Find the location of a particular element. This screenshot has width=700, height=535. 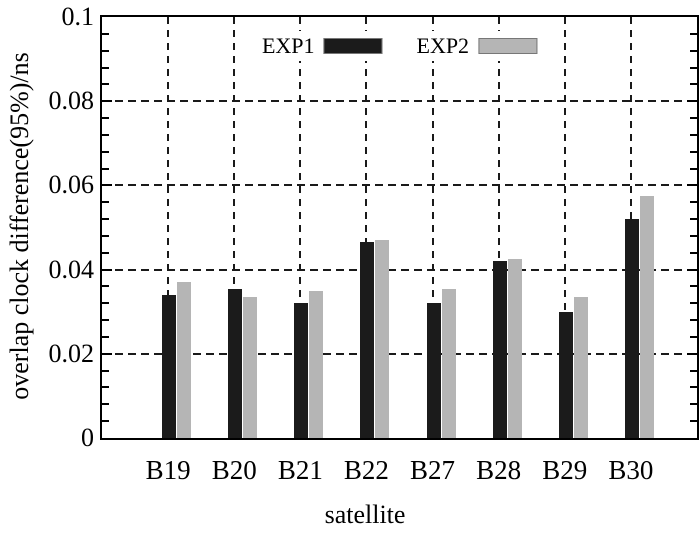

y-tick-label-0.02: 0.02 is located at coordinates (71, 353).